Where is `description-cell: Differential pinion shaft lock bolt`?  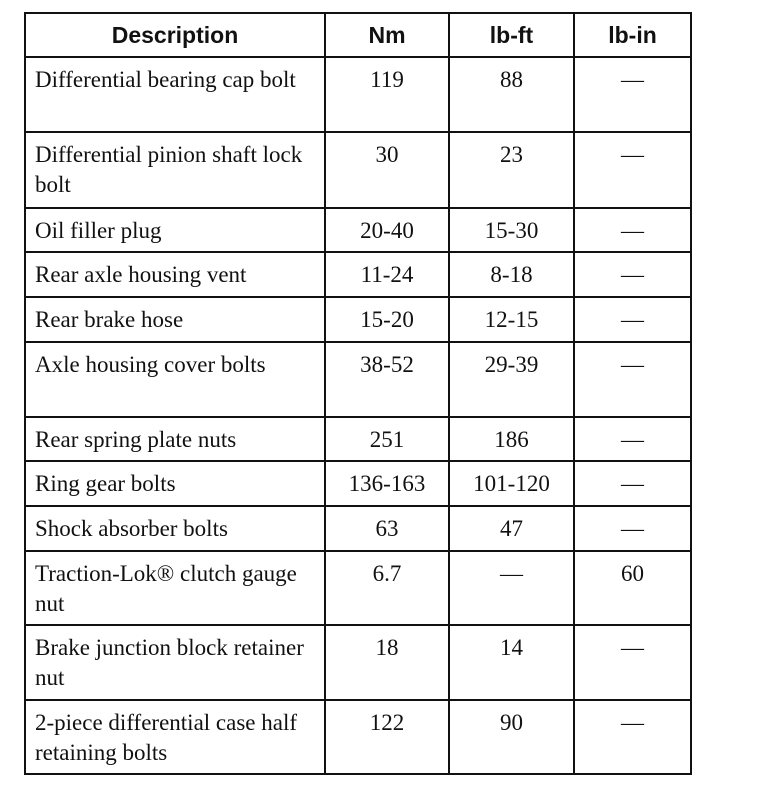
description-cell: Differential pinion shaft lock bolt is located at coordinates (175, 170).